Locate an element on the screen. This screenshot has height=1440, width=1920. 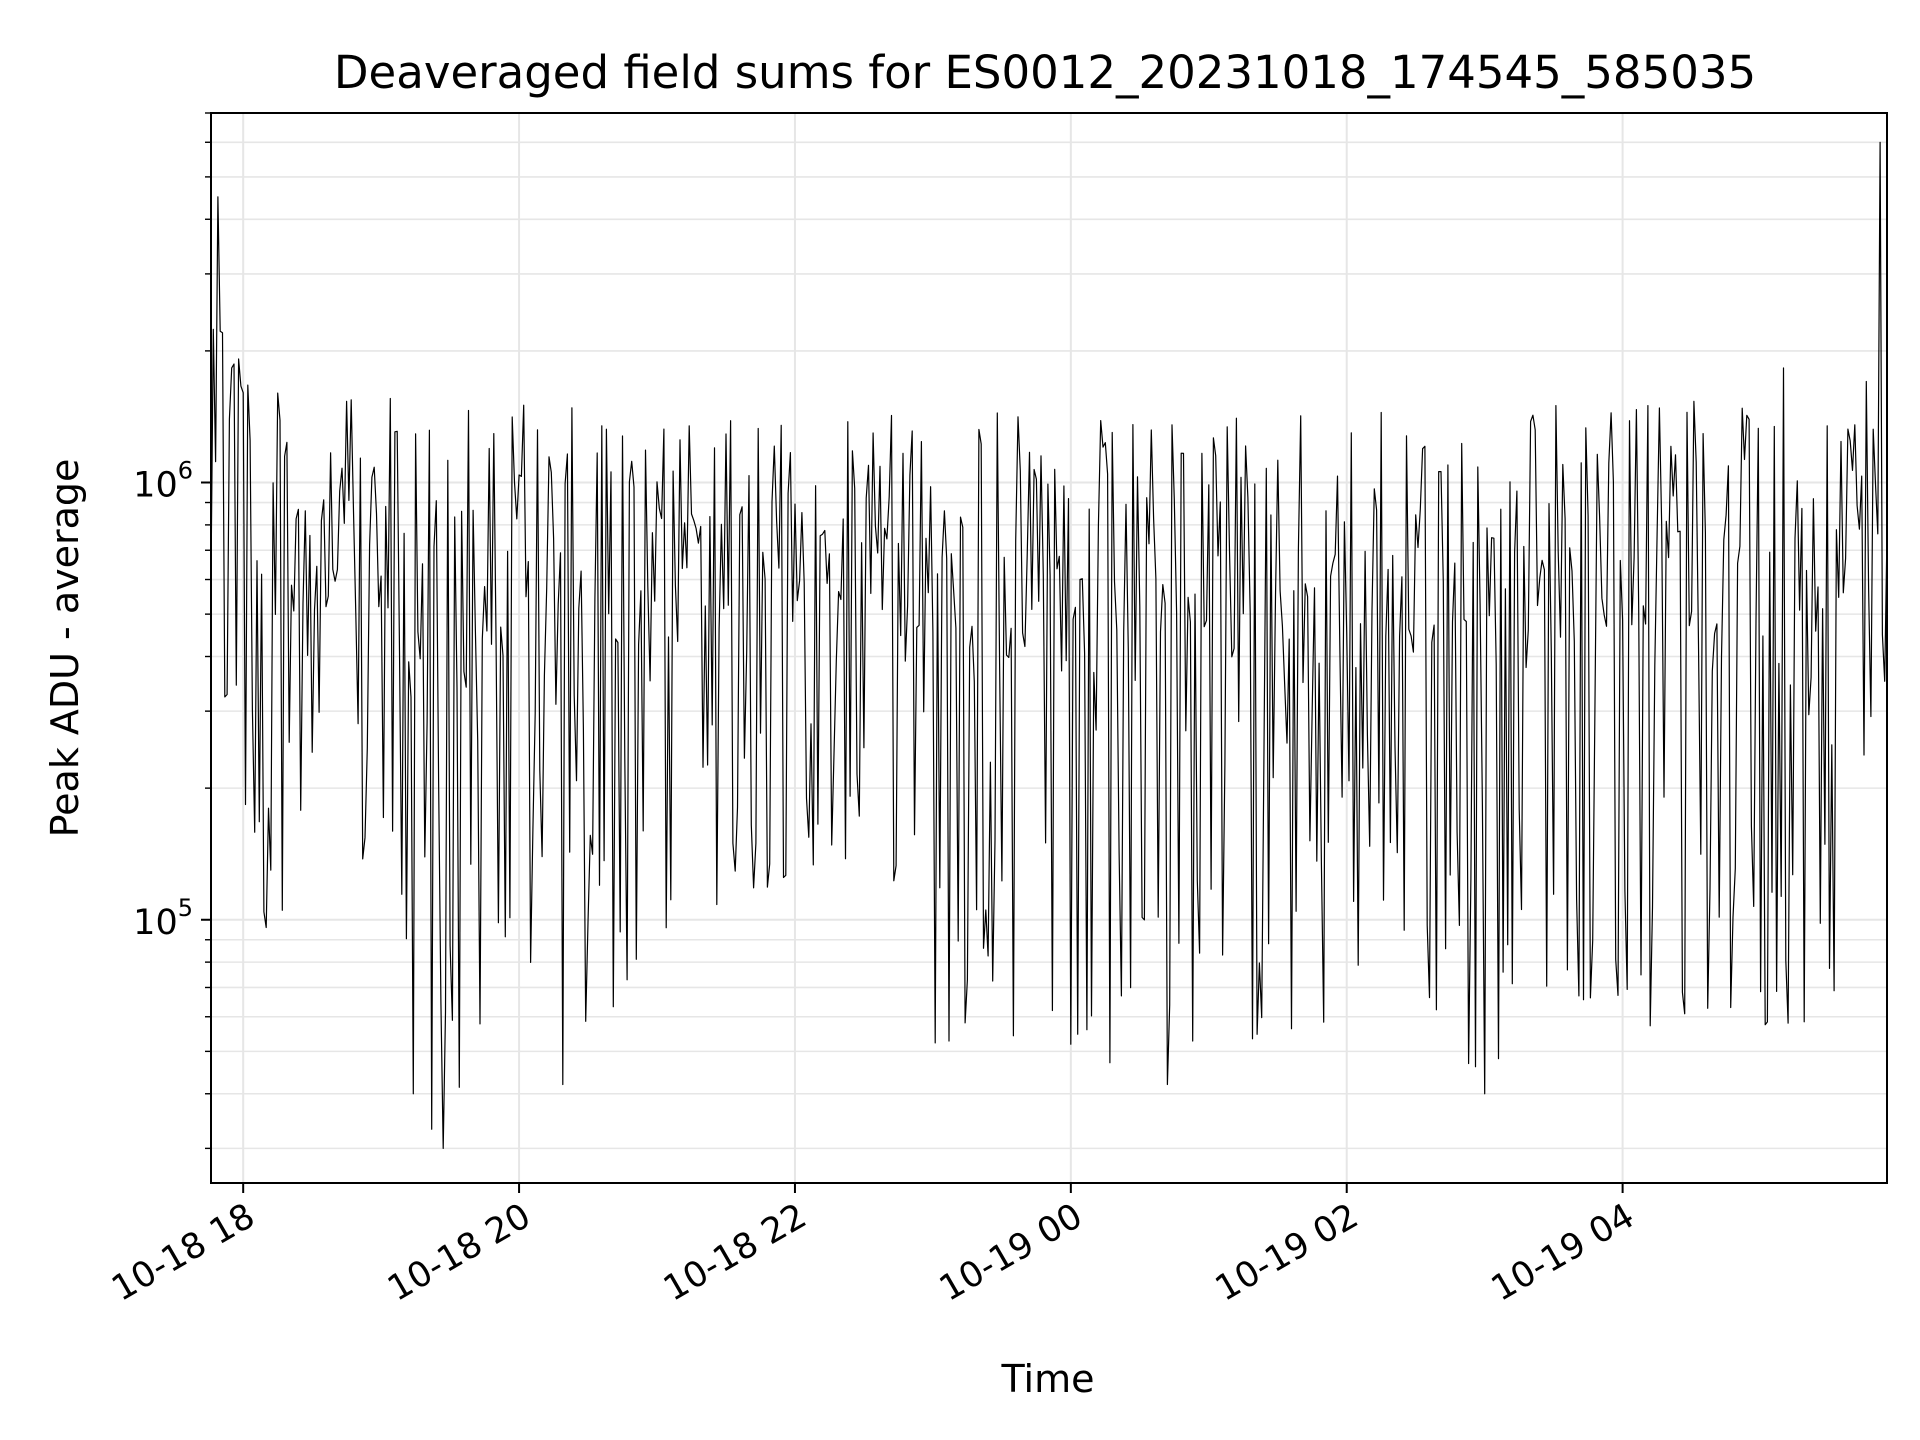
y-axis-label: Peak ADU - average is located at coordinates (65, 648).